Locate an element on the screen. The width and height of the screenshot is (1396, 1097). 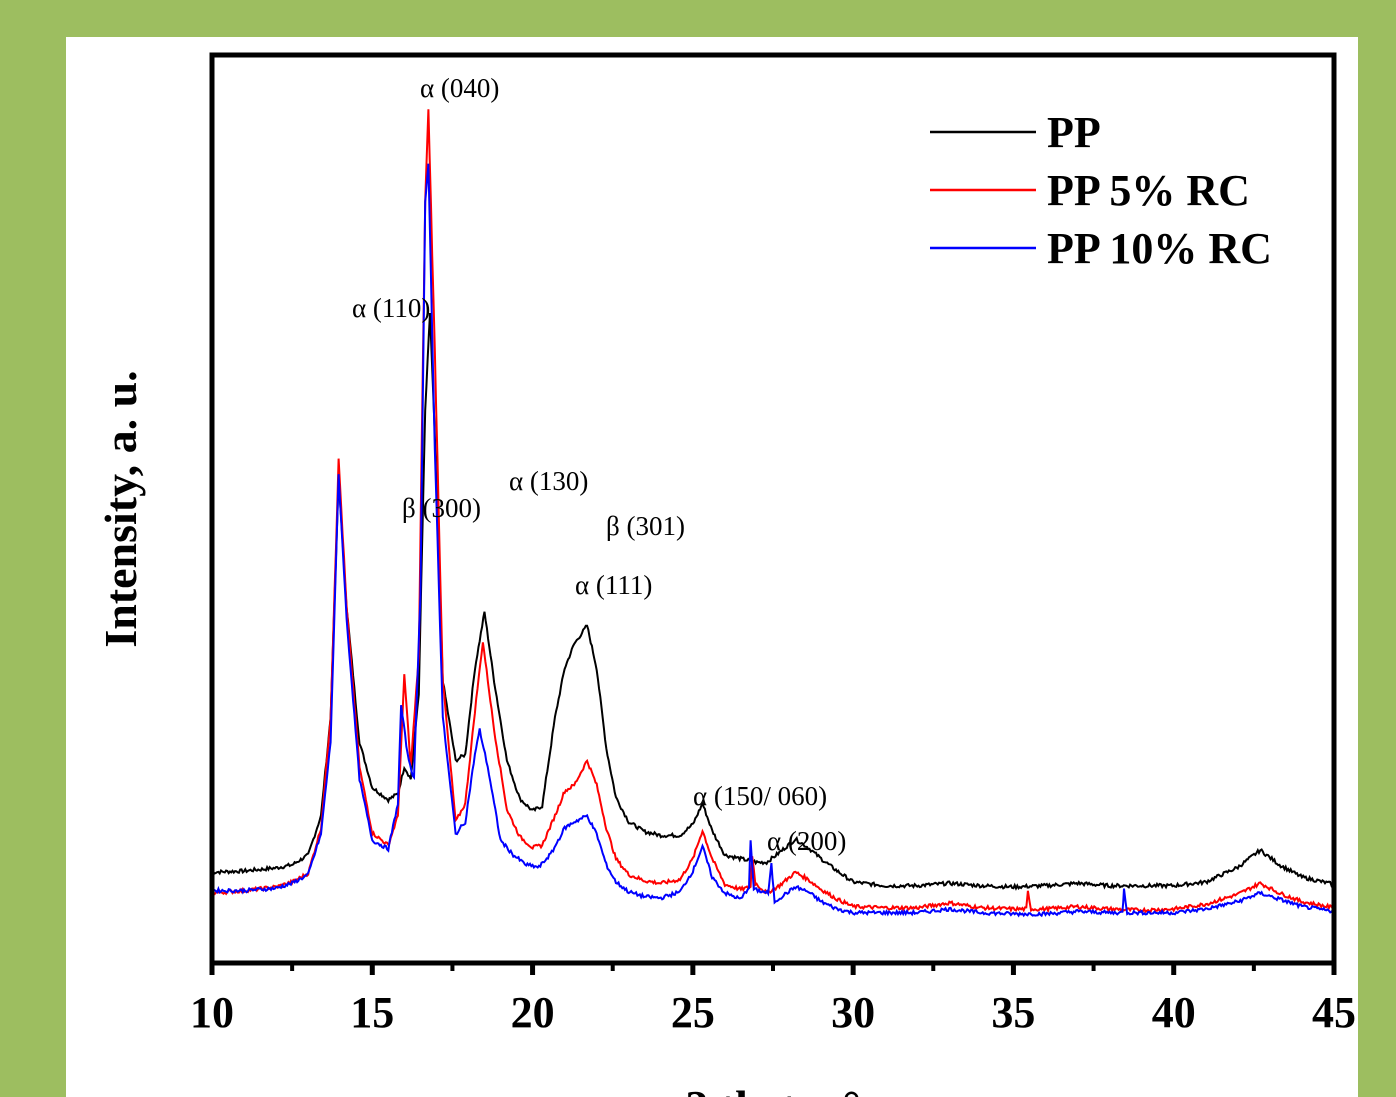
x-tick-label: 20 is located at coordinates (533, 1012).